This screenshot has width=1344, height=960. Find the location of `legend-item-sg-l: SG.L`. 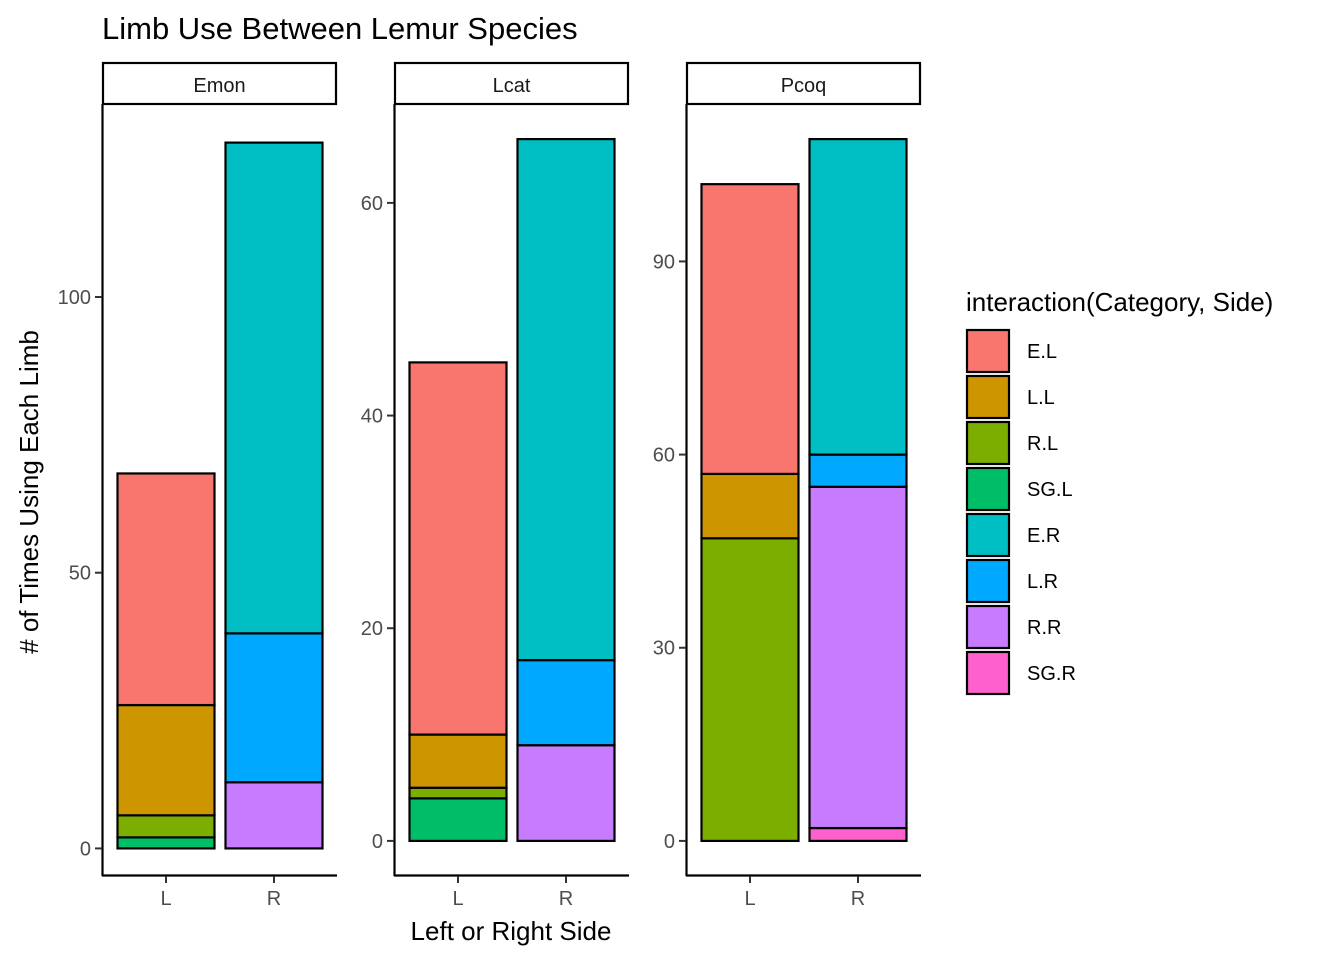

legend-item-sg-l: SG.L is located at coordinates (1019, 489).